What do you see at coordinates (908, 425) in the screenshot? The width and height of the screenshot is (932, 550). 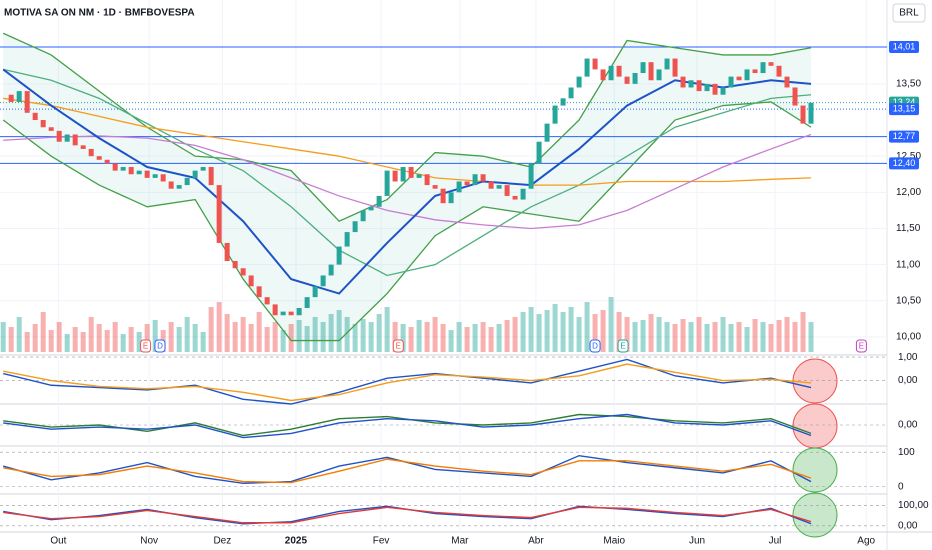 I see `pane-tick-label: 0,00` at bounding box center [908, 425].